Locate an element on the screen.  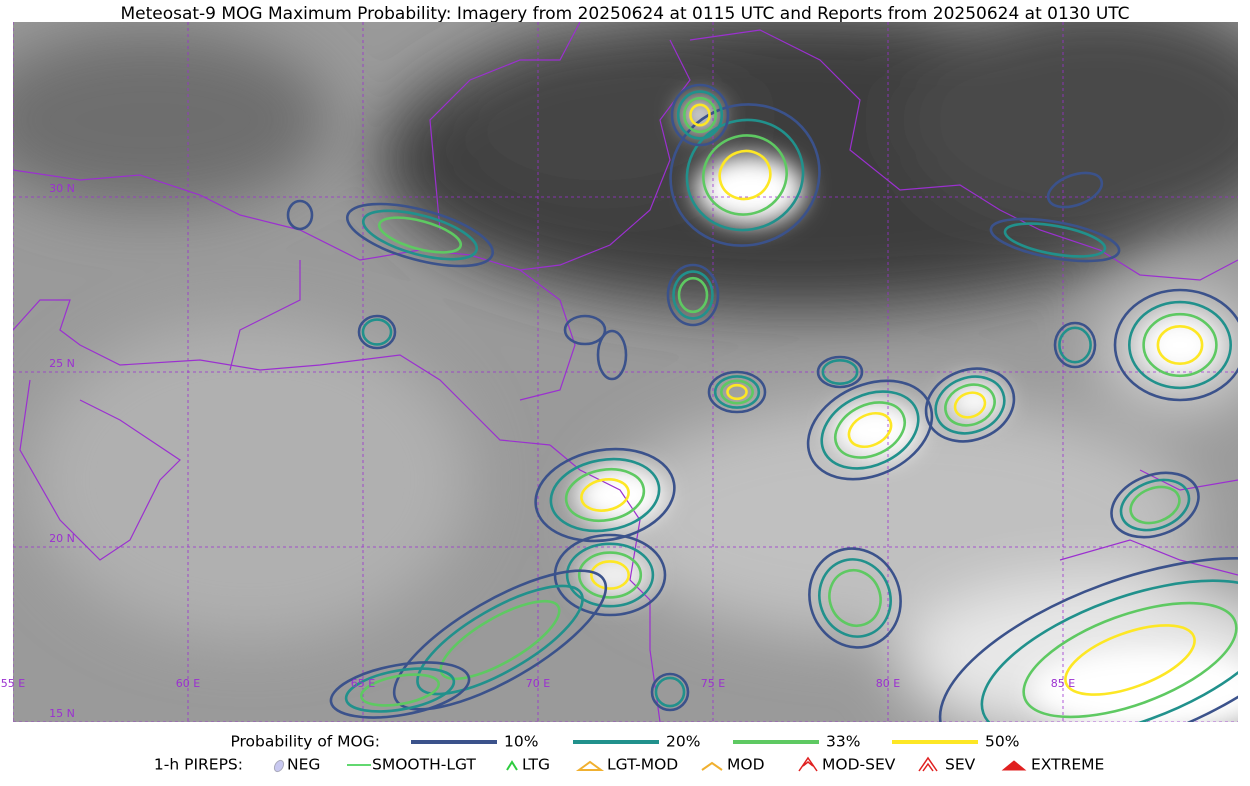
lon-label: 85 E is located at coordinates (1063, 683).